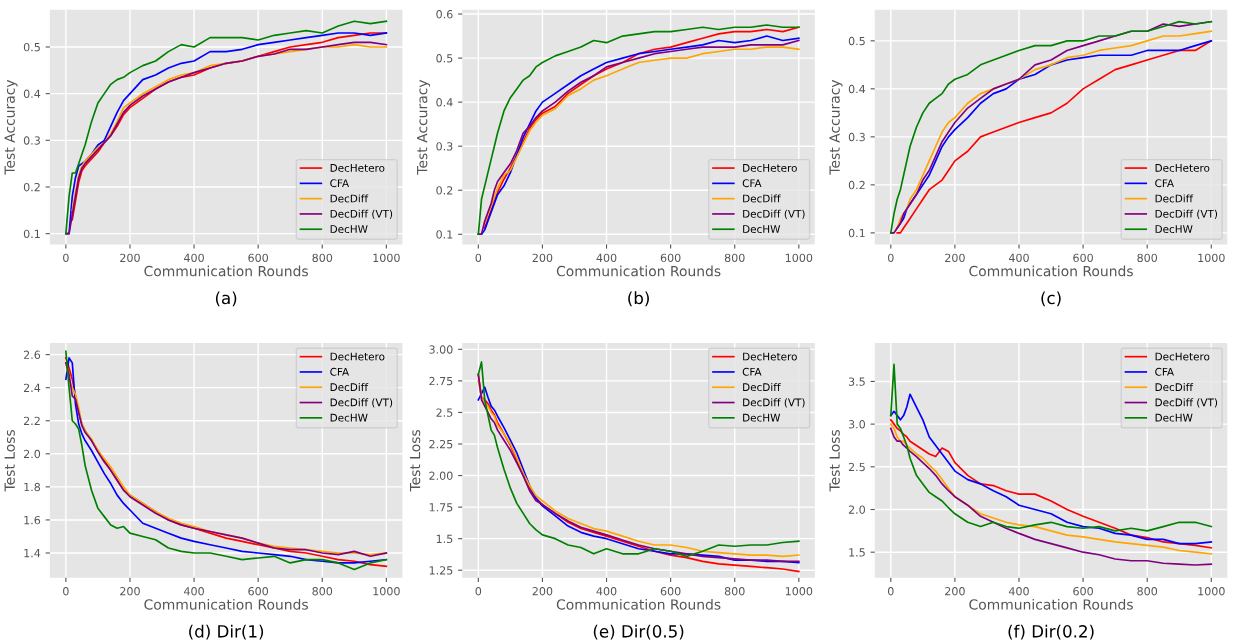 The image size is (1246, 642). What do you see at coordinates (441, 507) in the screenshot?
I see `y-tick-label: 1.75` at bounding box center [441, 507].